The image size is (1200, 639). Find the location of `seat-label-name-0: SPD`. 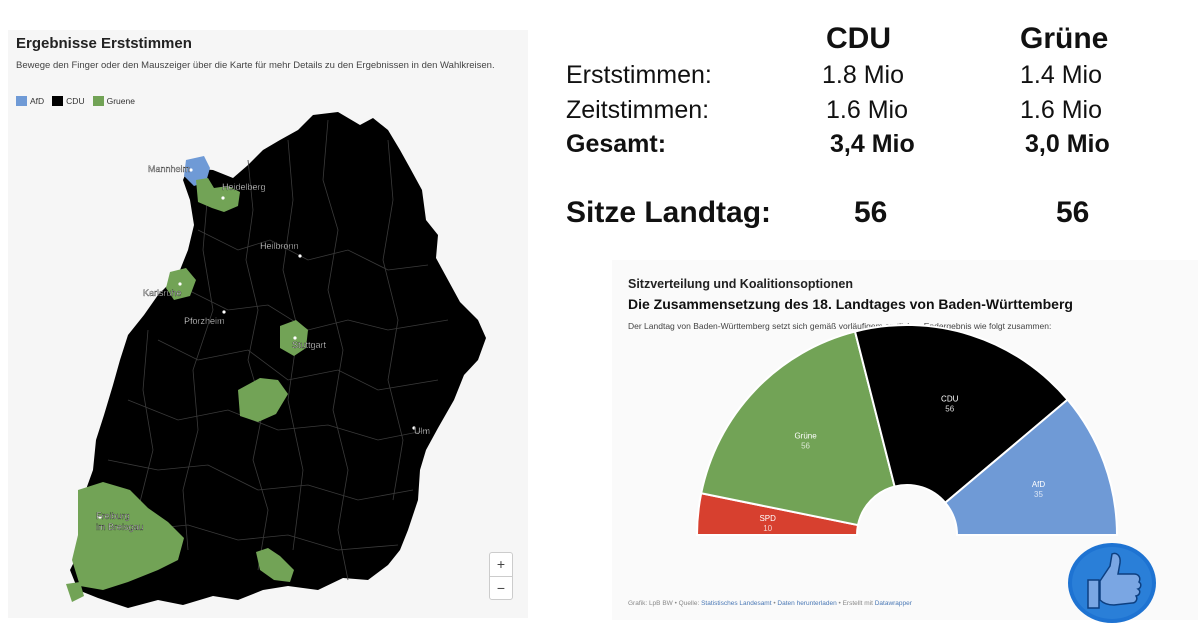

seat-label-name-0: SPD is located at coordinates (767, 518).